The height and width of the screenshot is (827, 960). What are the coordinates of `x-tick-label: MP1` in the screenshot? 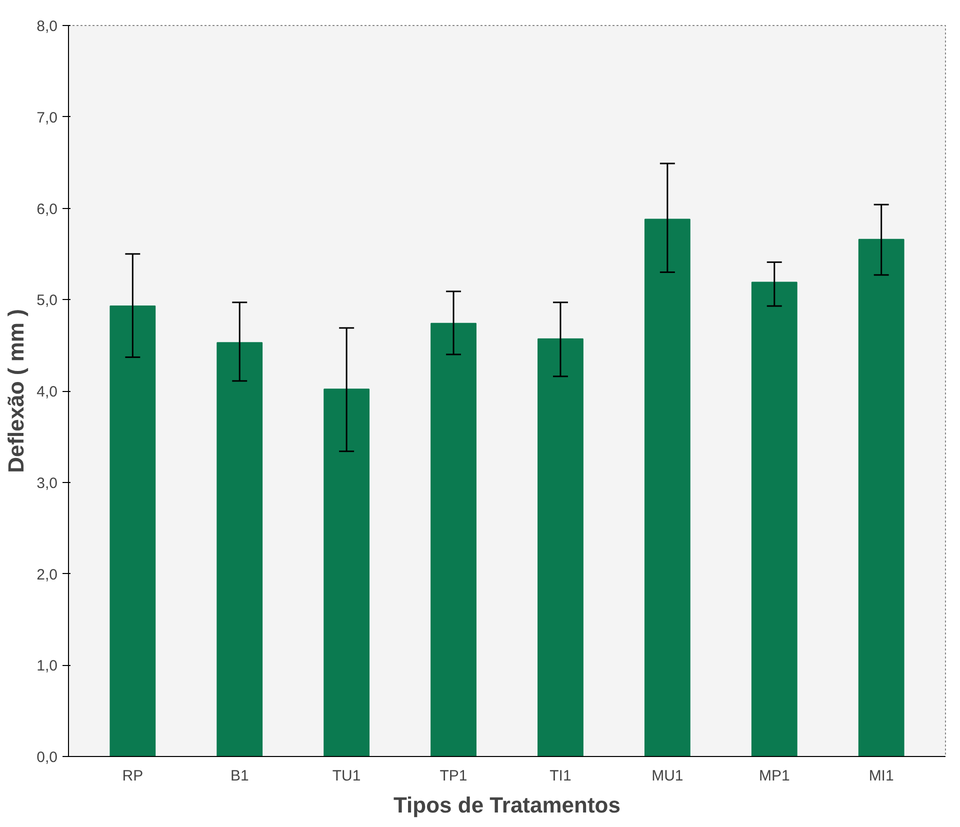 It's located at (774, 776).